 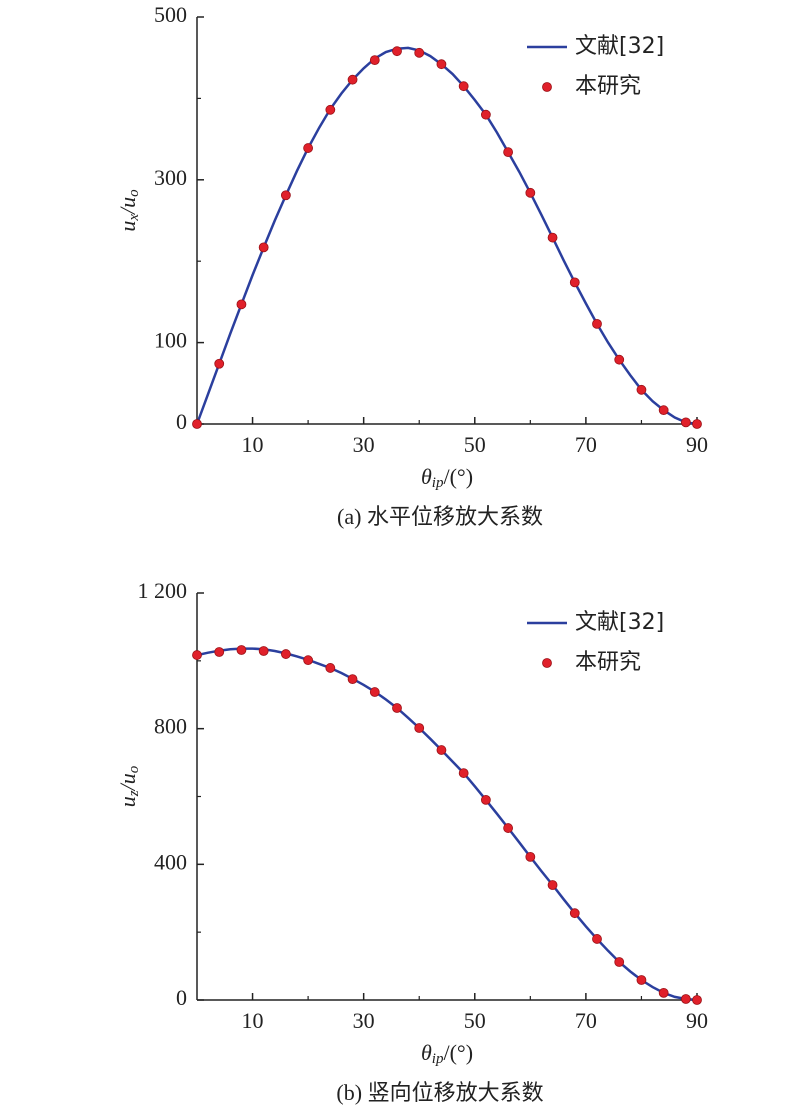 I want to click on y-tick-label: 400, so click(x=170, y=861).